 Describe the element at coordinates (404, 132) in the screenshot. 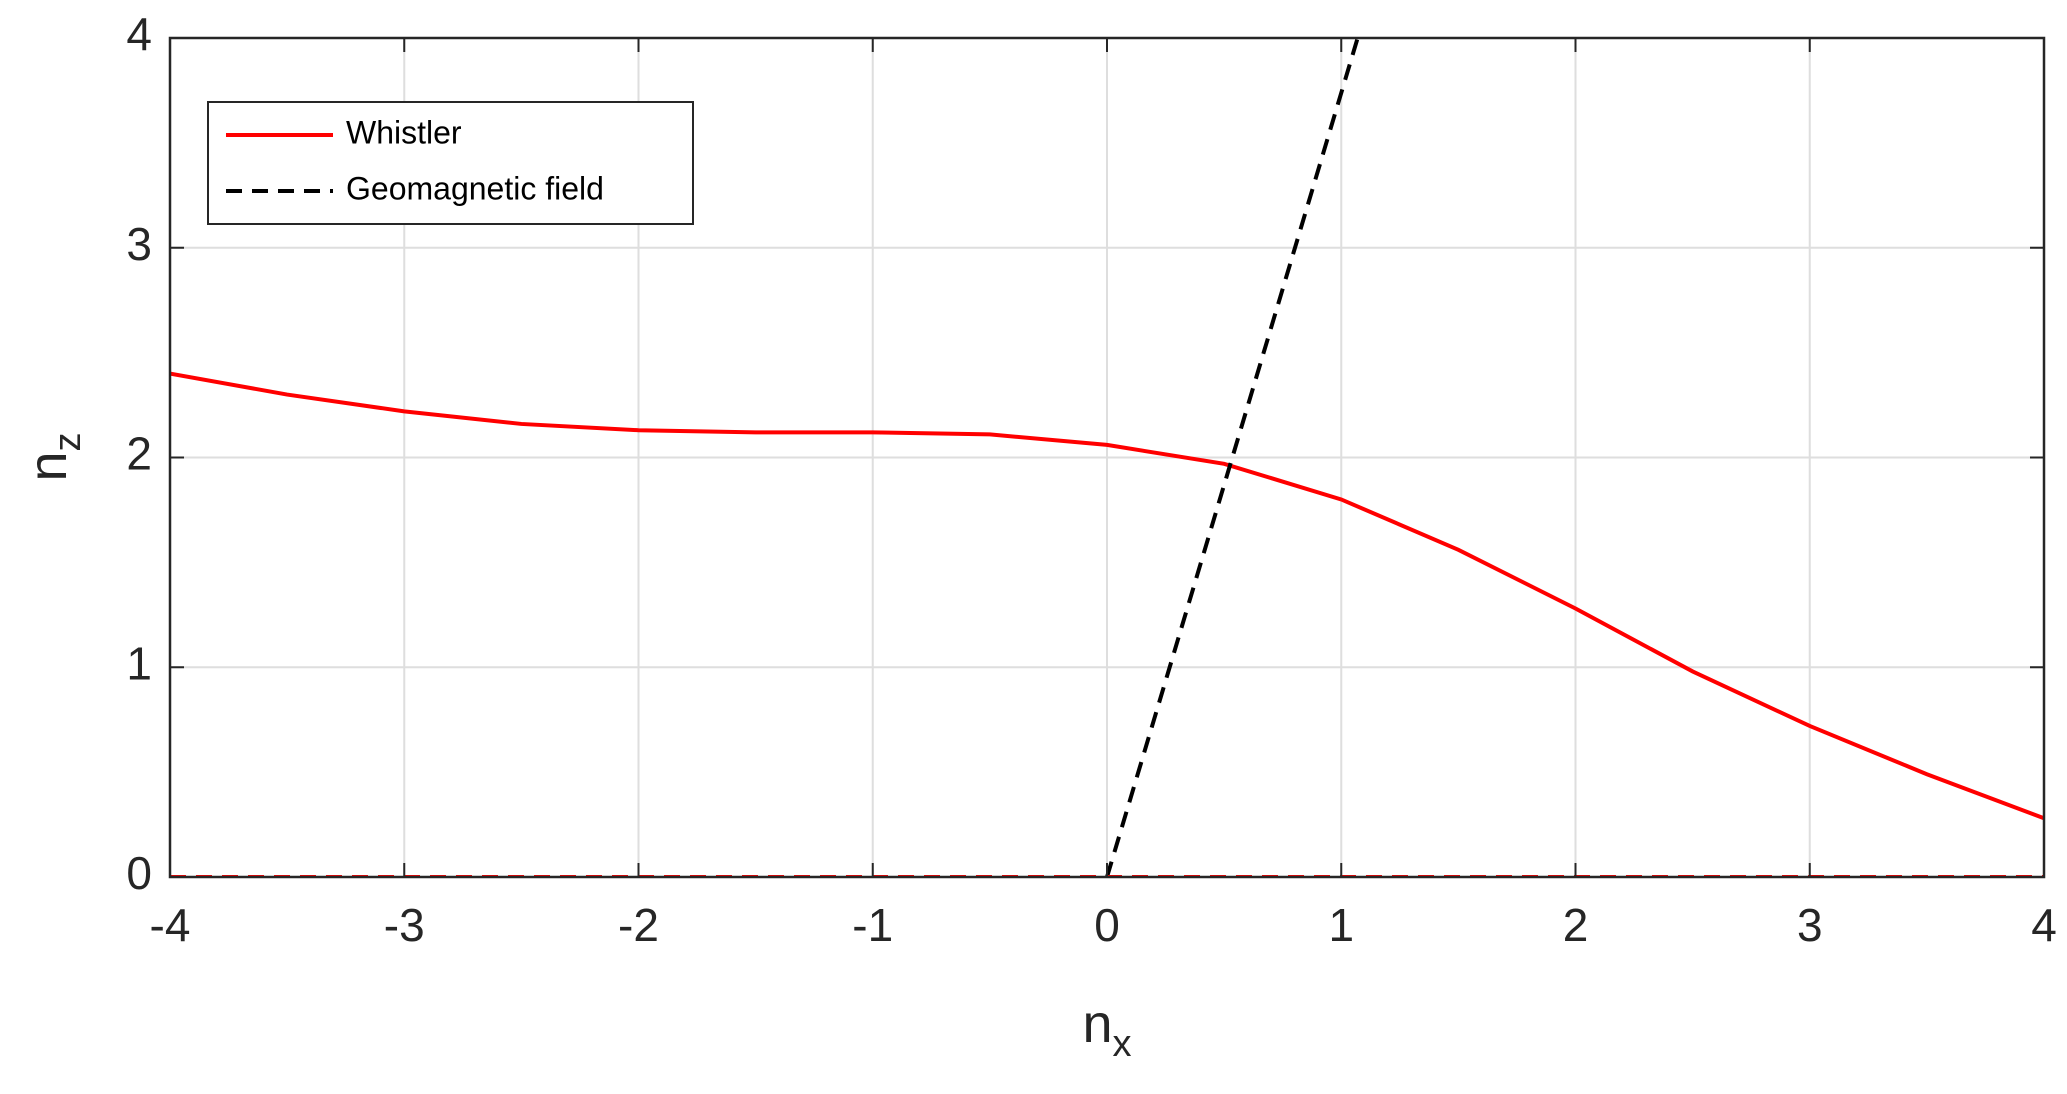

I see `legend-label: Whistler` at that location.